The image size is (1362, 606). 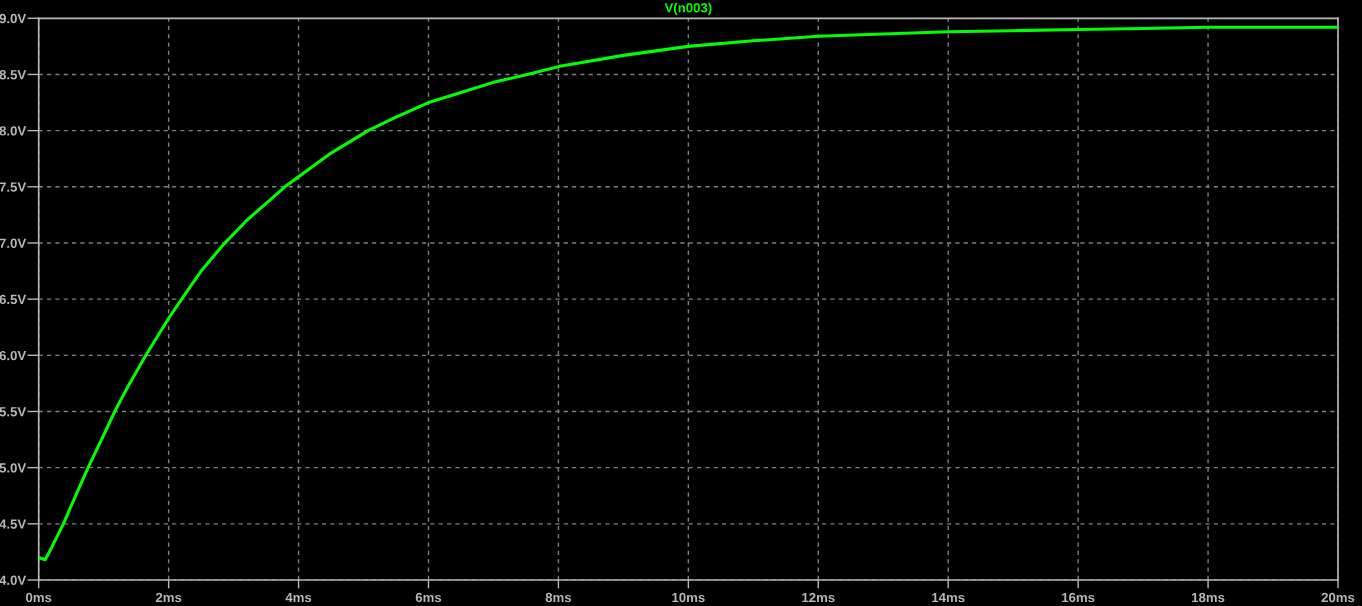 What do you see at coordinates (13, 131) in the screenshot?
I see `y-tick-label: 8.0V` at bounding box center [13, 131].